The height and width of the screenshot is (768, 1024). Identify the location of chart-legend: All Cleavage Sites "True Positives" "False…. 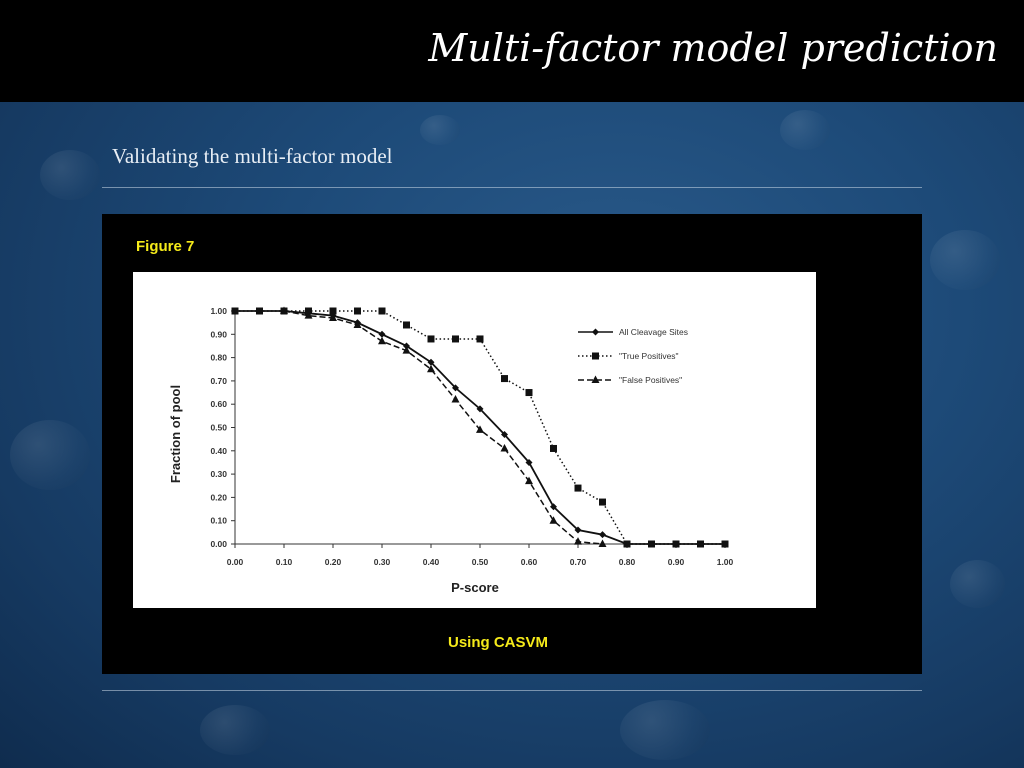
(633, 356).